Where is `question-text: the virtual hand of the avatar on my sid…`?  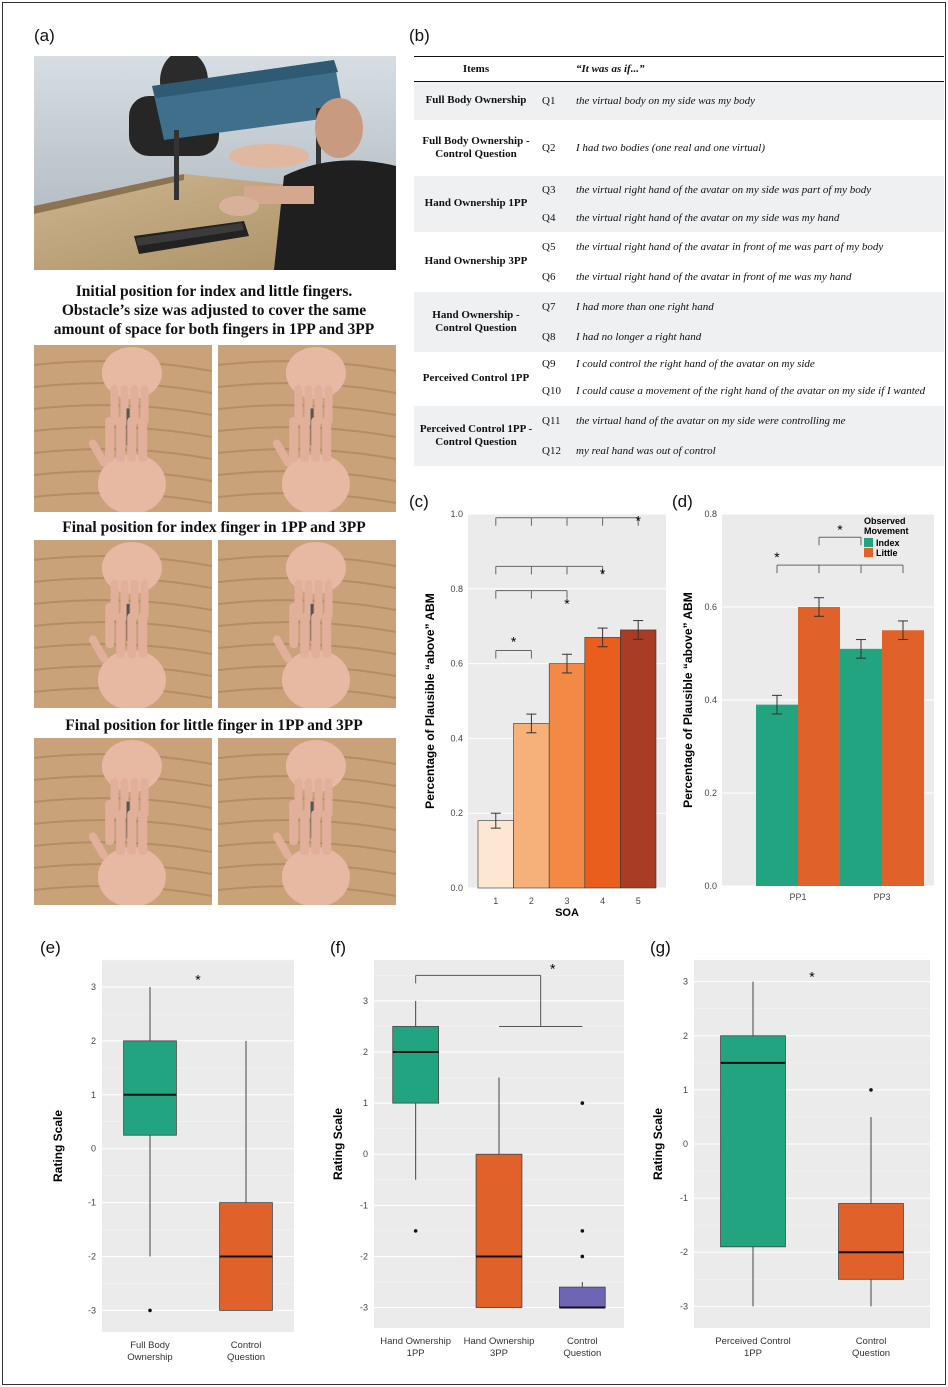 question-text: the virtual hand of the avatar on my sid… is located at coordinates (758, 420).